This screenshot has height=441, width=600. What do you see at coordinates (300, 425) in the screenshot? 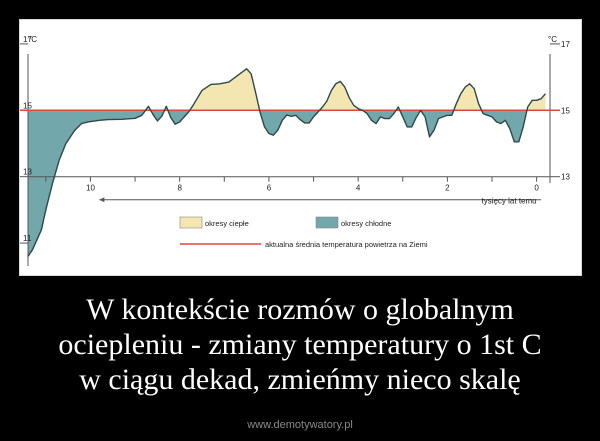
I see `watermark: www.demotywatory.pl` at bounding box center [300, 425].